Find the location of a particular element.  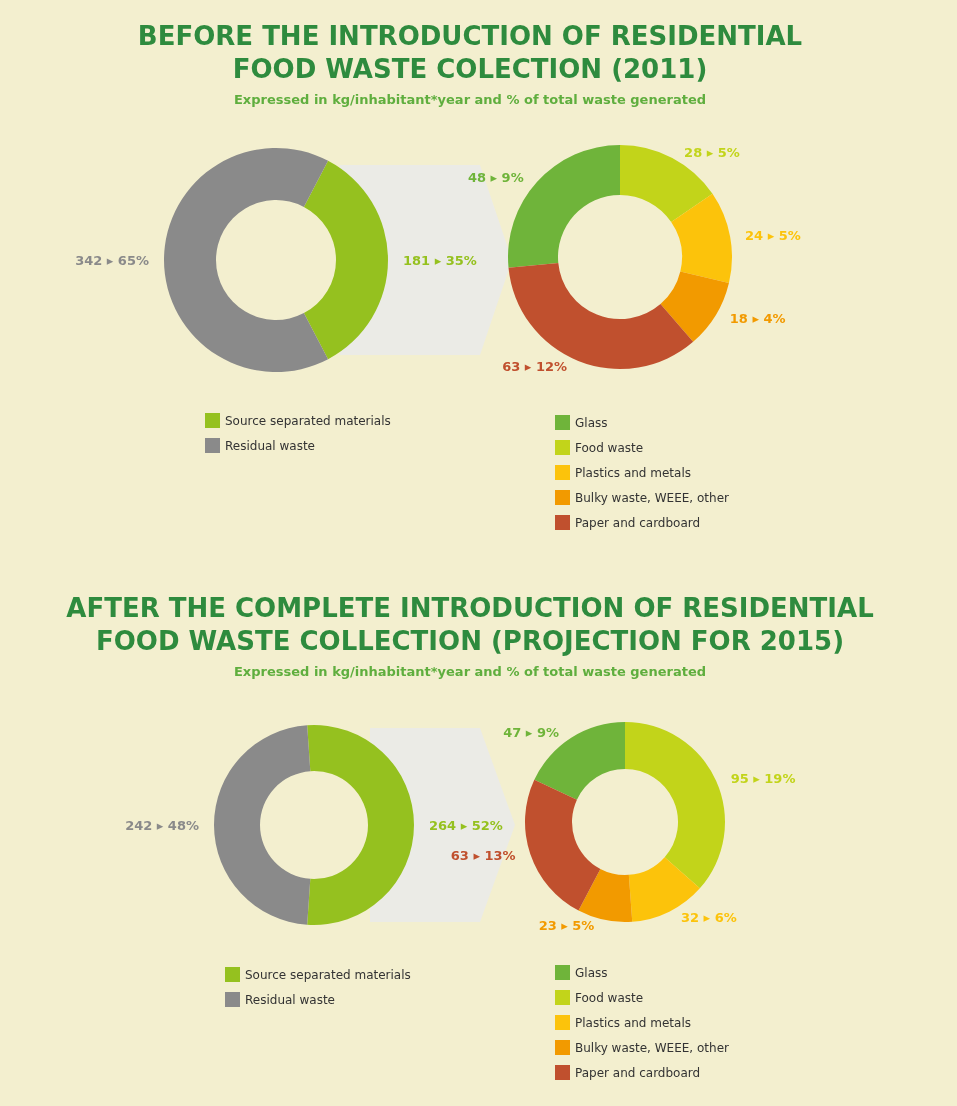

chart-title: AFTER THE COMPLETE INTRODUCTION OF RESIDENTIAL FOOD WASTE COLLECTION (PROJECTION FOR 2015) is located at coordinates (470, 625).